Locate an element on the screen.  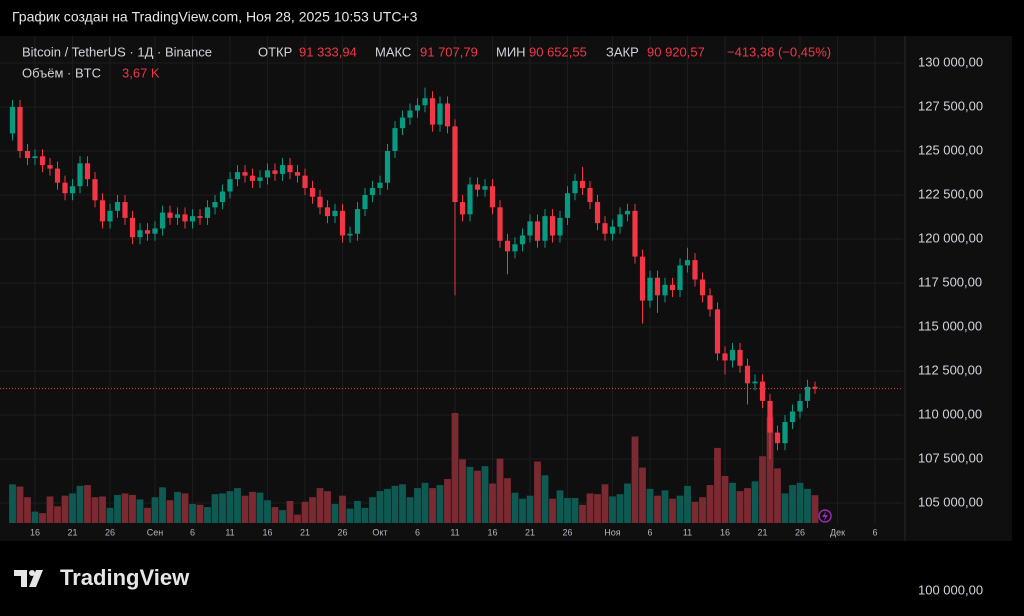
logo: TradingView is located at coordinates (102, 577).